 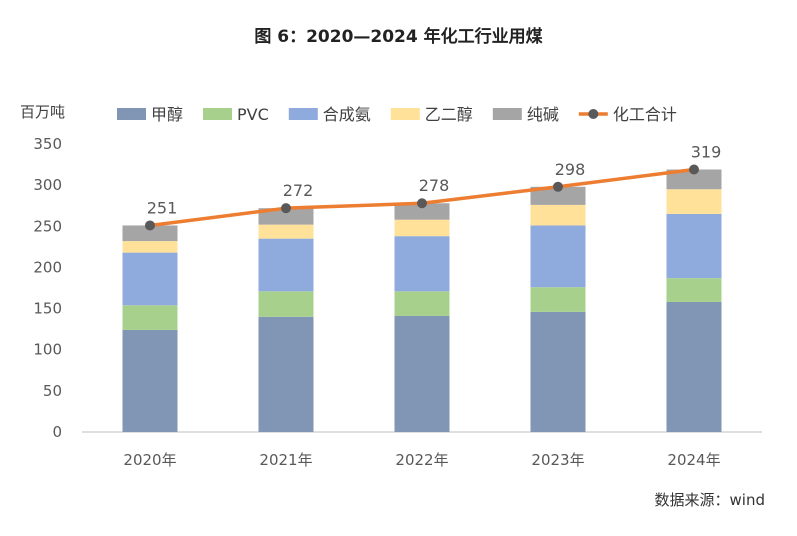 What do you see at coordinates (47, 185) in the screenshot?
I see `y-tick-label: 300` at bounding box center [47, 185].